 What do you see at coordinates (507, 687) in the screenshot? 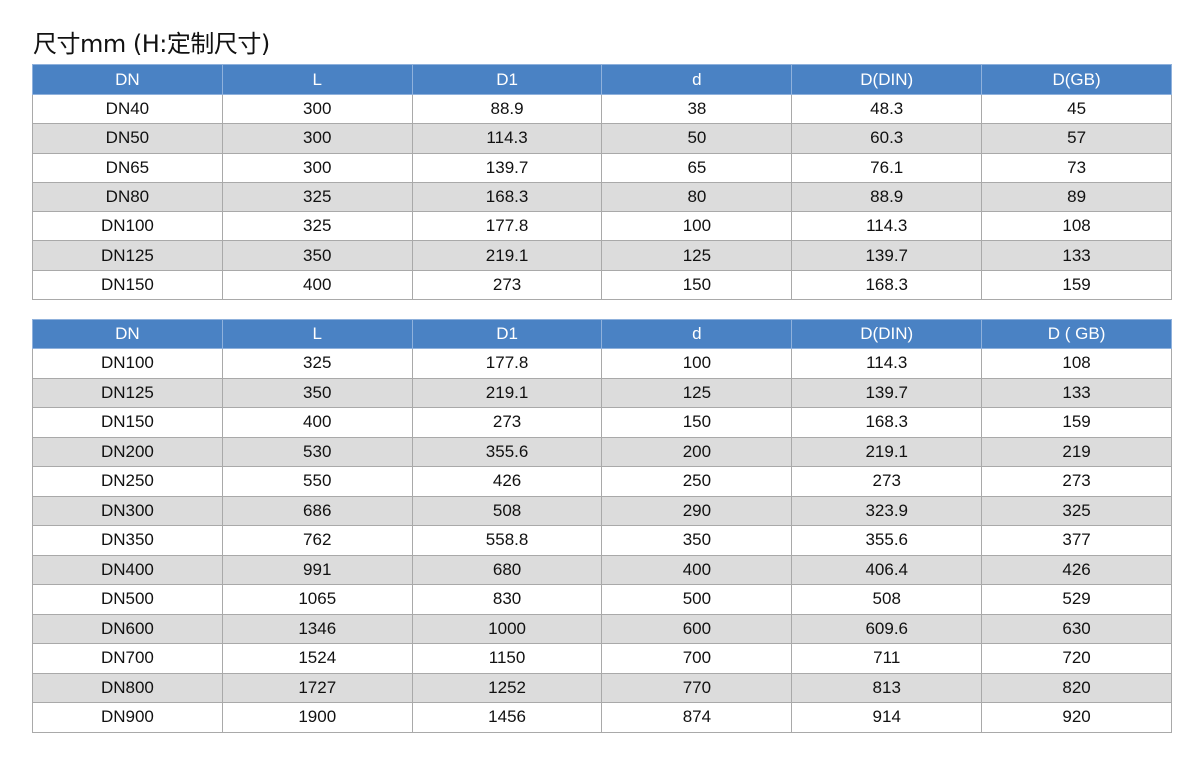
I see `table-cell: 1252` at bounding box center [507, 687].